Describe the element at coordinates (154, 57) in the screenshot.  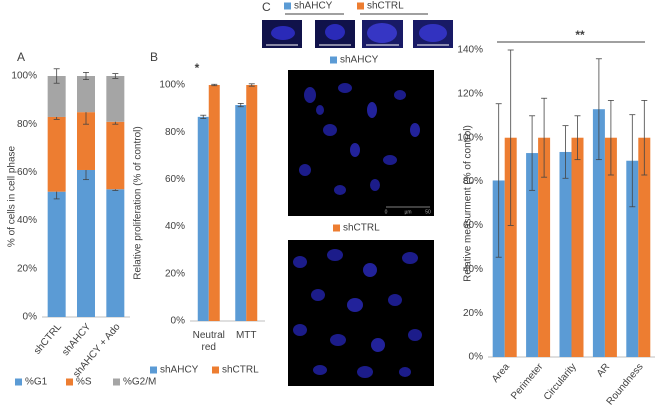
I see `panel-label: B` at that location.